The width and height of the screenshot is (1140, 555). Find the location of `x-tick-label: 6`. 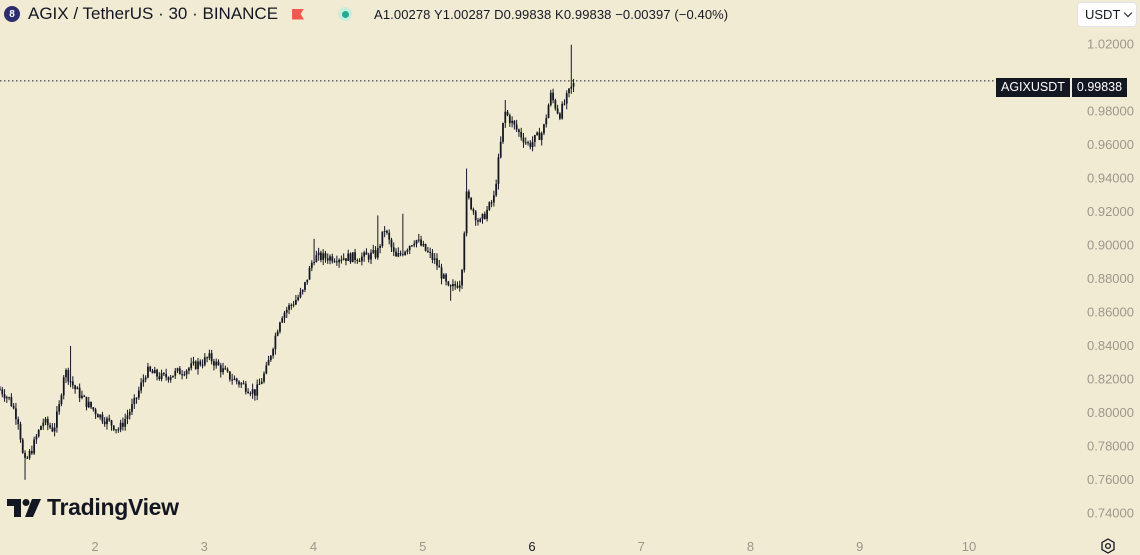

x-tick-label: 6 is located at coordinates (531, 546).